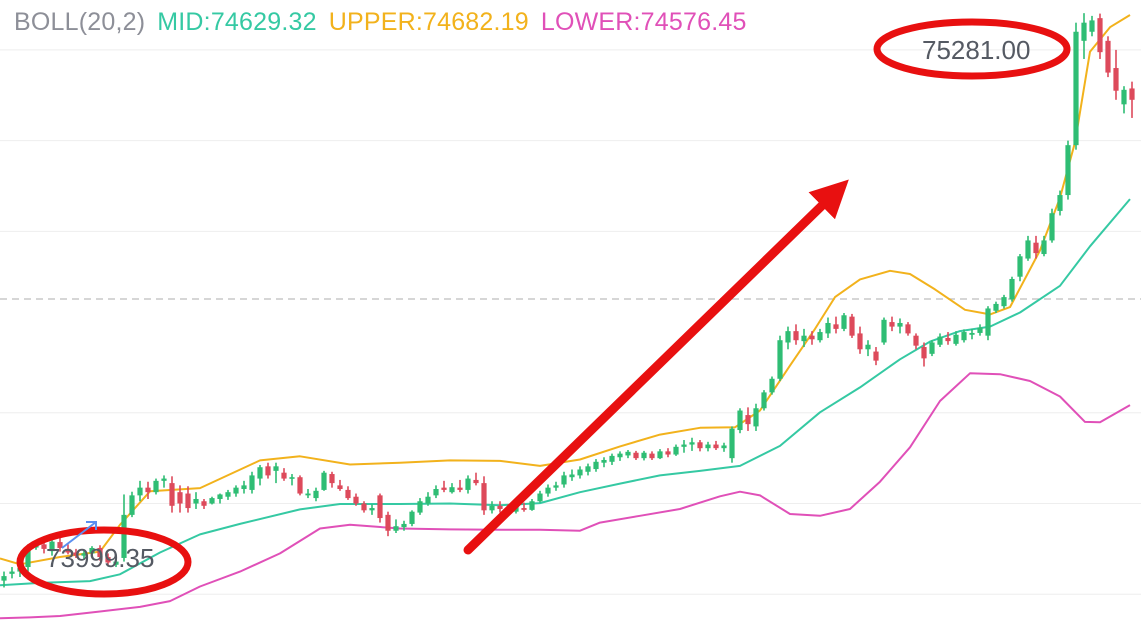 This screenshot has height=631, width=1141. I want to click on legend-mid-value: MID:74629.32, so click(237, 22).